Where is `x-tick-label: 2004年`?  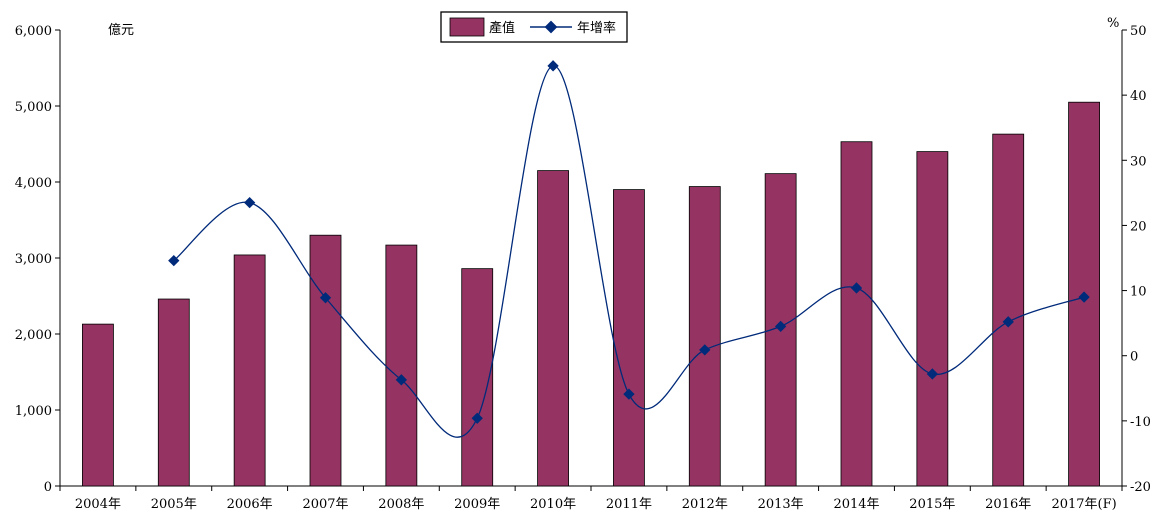
x-tick-label: 2004年 is located at coordinates (98, 504).